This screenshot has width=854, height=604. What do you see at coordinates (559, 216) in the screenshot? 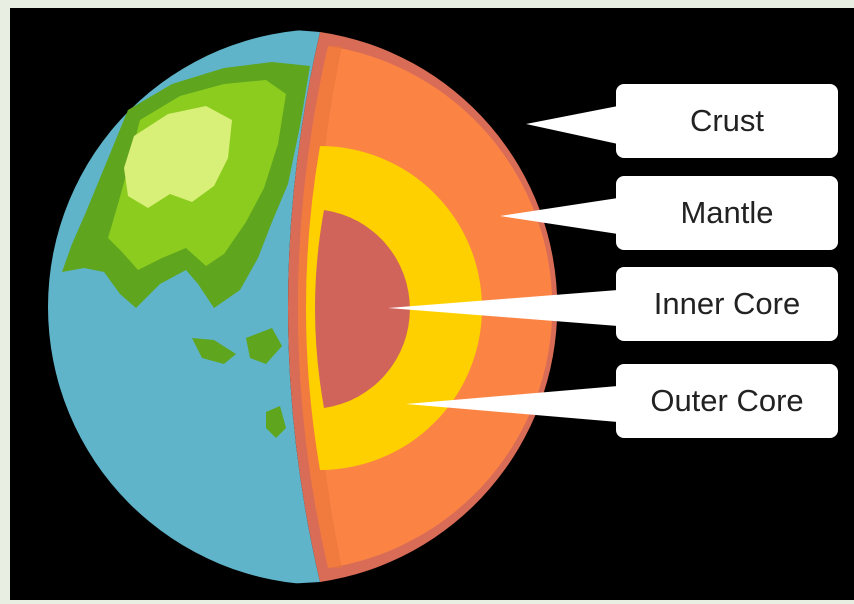
I see `mantle-pointer` at bounding box center [559, 216].